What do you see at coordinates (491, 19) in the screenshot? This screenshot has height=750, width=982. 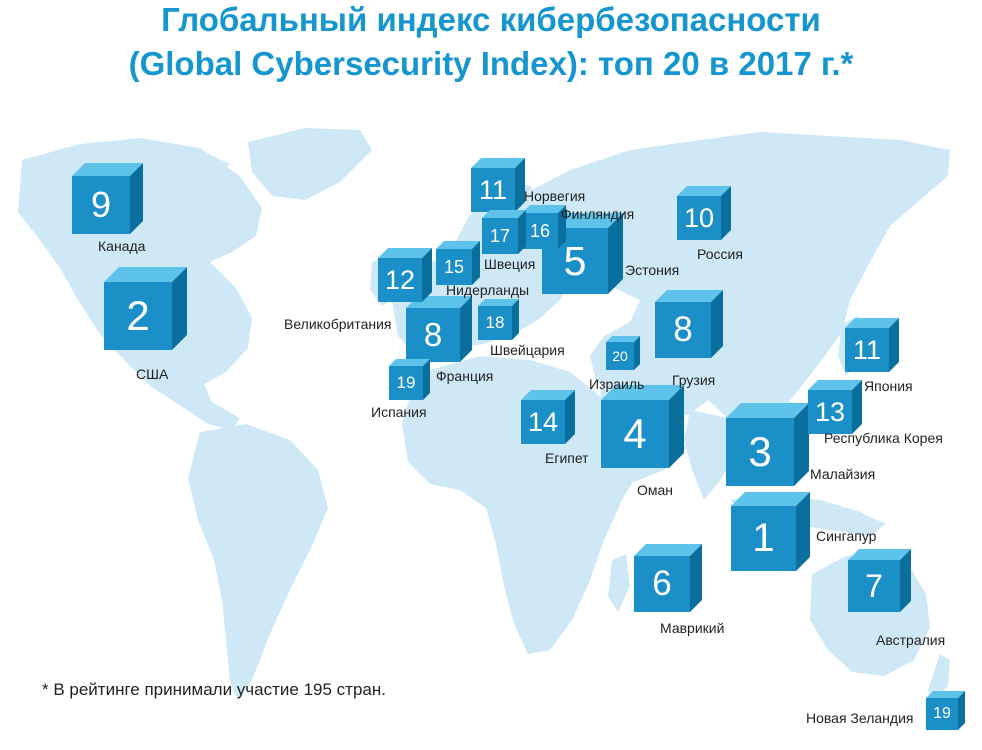 I see `map-title-line-1: Глобальный индекс кибербезопасности` at bounding box center [491, 19].